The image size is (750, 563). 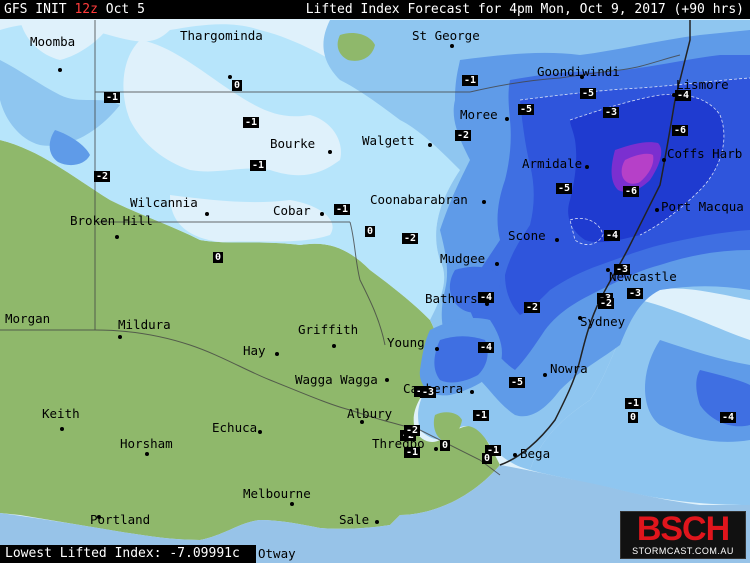 I want to click on city-label-sale: Sale, so click(x=354, y=519).